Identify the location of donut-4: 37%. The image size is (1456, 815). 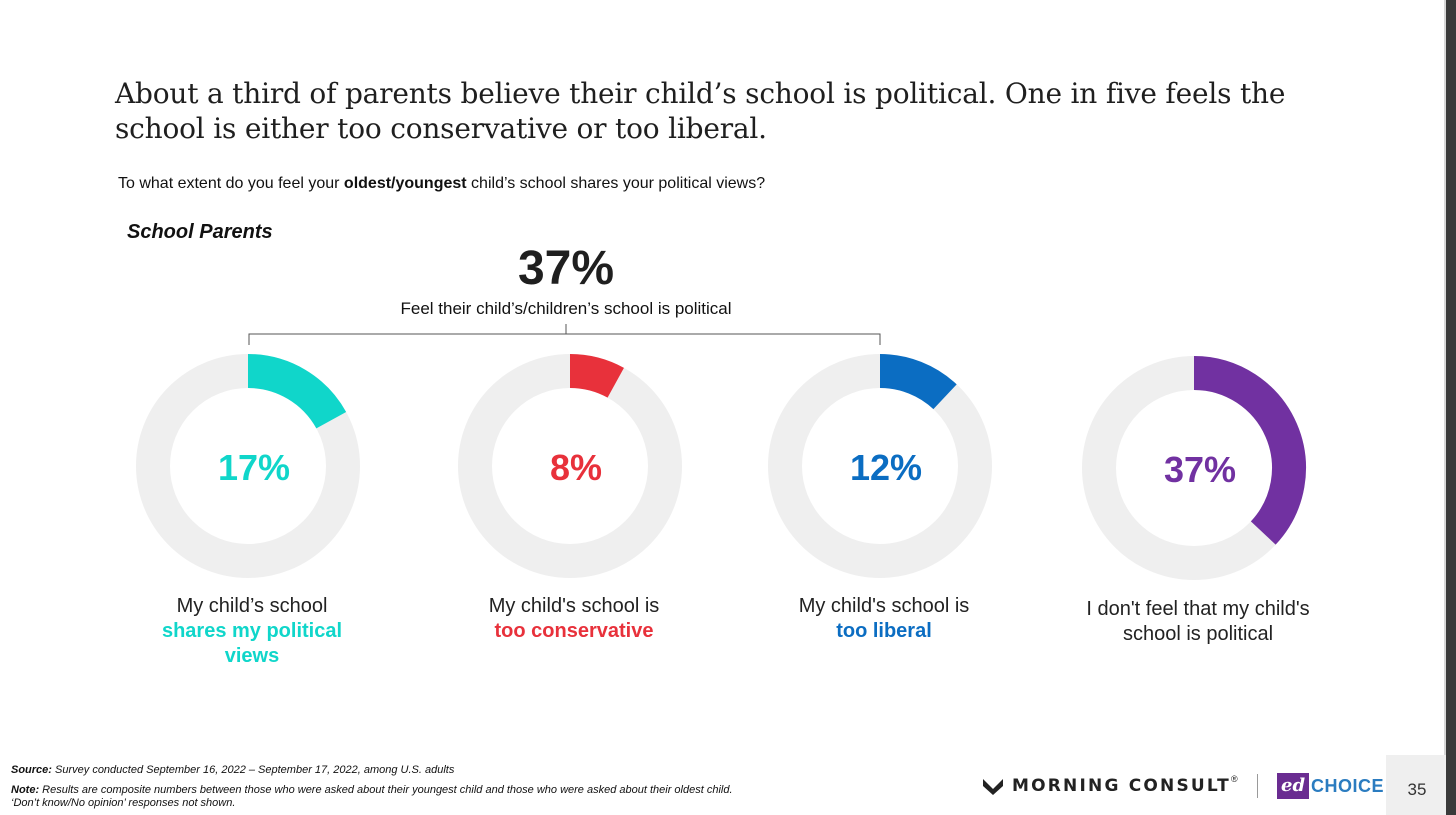
(1194, 468).